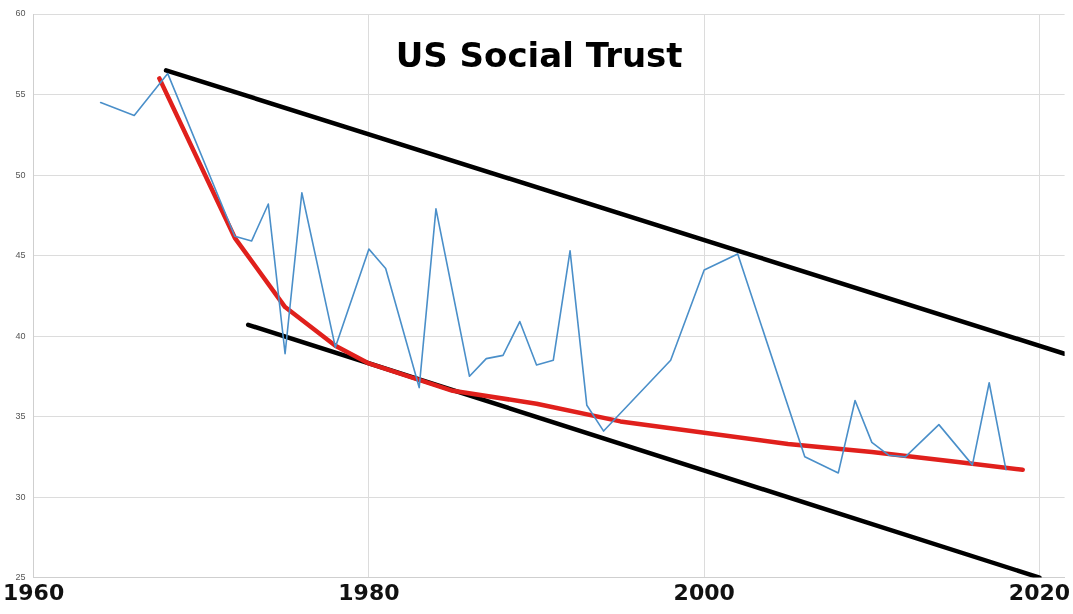 Image resolution: width=1073 pixels, height=614 pixels. Describe the element at coordinates (20, 174) in the screenshot. I see `y-tick-label: 50` at that location.